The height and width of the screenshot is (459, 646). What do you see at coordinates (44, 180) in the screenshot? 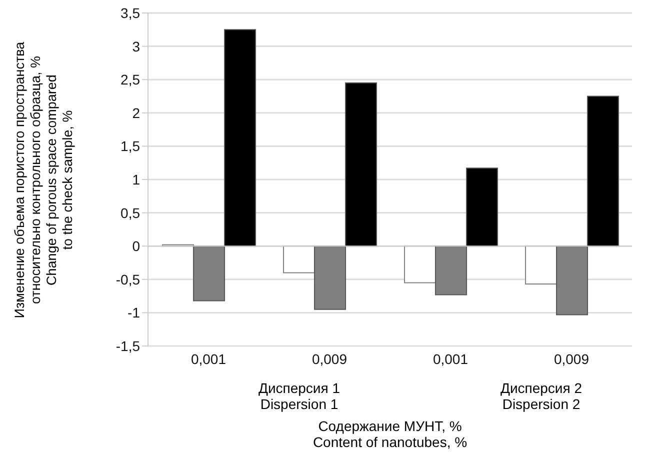
I see `y-axis-title: Изменение объема пористого пространства относительно контрольного образца, % Change of porous space compared to the check sample, %` at bounding box center [44, 180].